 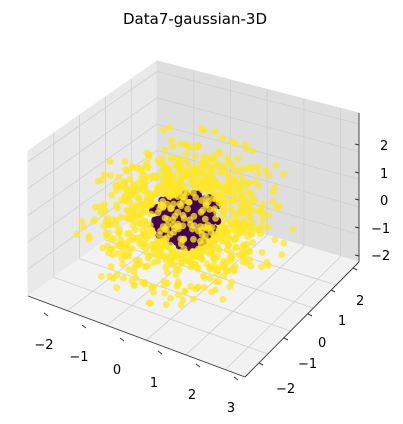 What do you see at coordinates (384, 146) in the screenshot?
I see `z-tick-label: 2` at bounding box center [384, 146].